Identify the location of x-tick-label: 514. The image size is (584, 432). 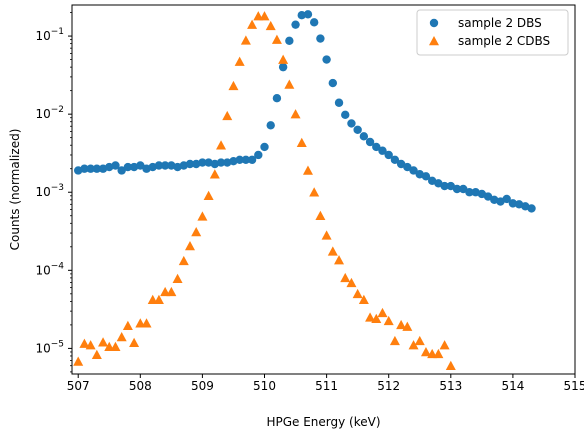
(512, 386).